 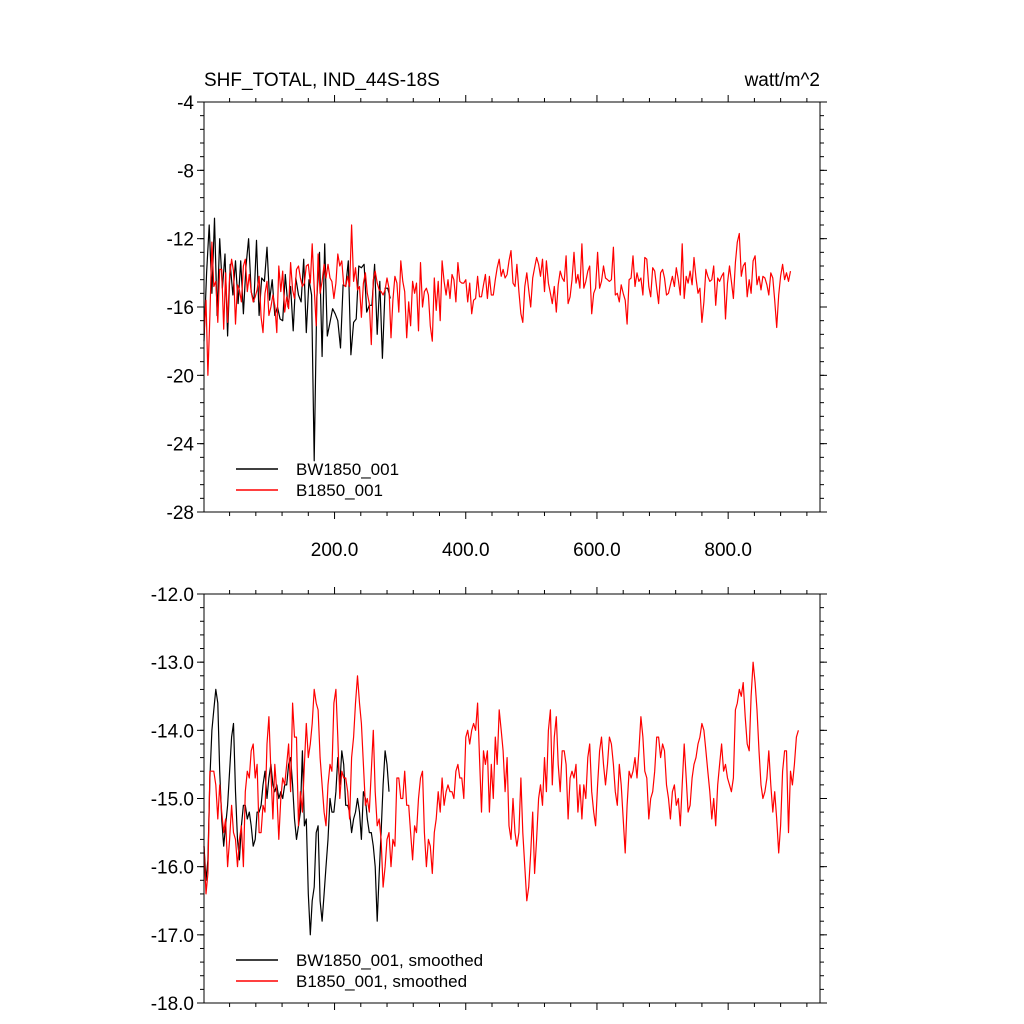 I want to click on y-tick-label: -13.0, so click(x=172, y=663).